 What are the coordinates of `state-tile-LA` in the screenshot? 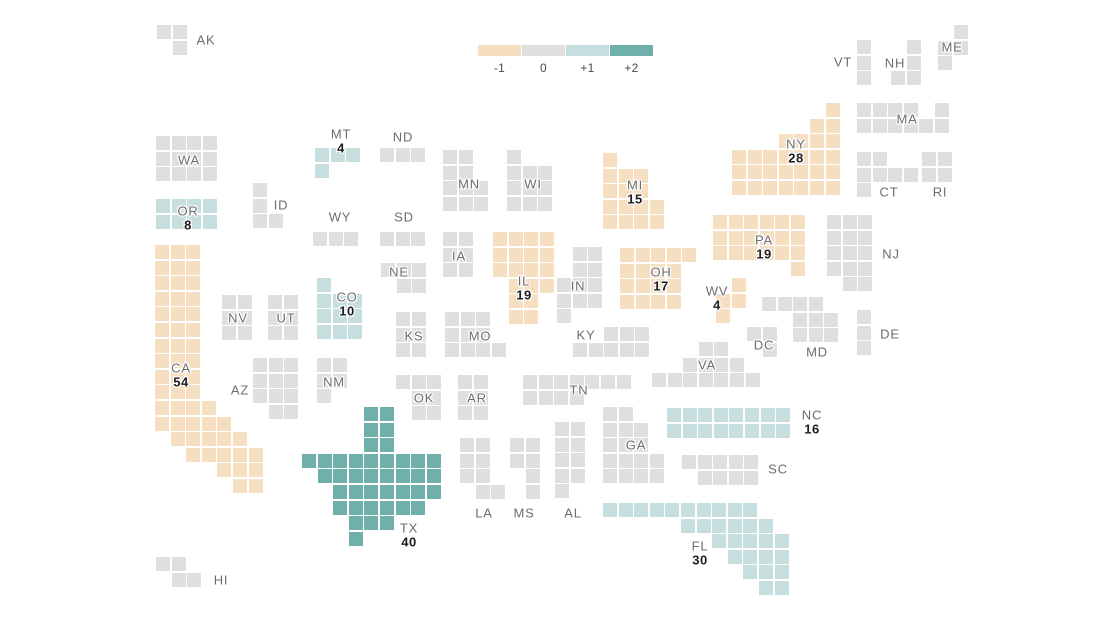 It's located at (482, 491).